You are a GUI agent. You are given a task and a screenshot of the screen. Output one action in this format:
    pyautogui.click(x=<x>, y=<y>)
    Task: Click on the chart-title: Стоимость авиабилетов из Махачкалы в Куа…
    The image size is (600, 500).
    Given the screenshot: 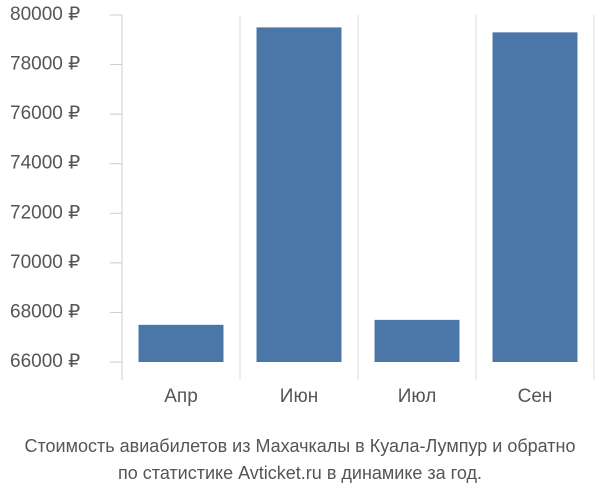 What is the action you would take?
    pyautogui.click(x=300, y=446)
    